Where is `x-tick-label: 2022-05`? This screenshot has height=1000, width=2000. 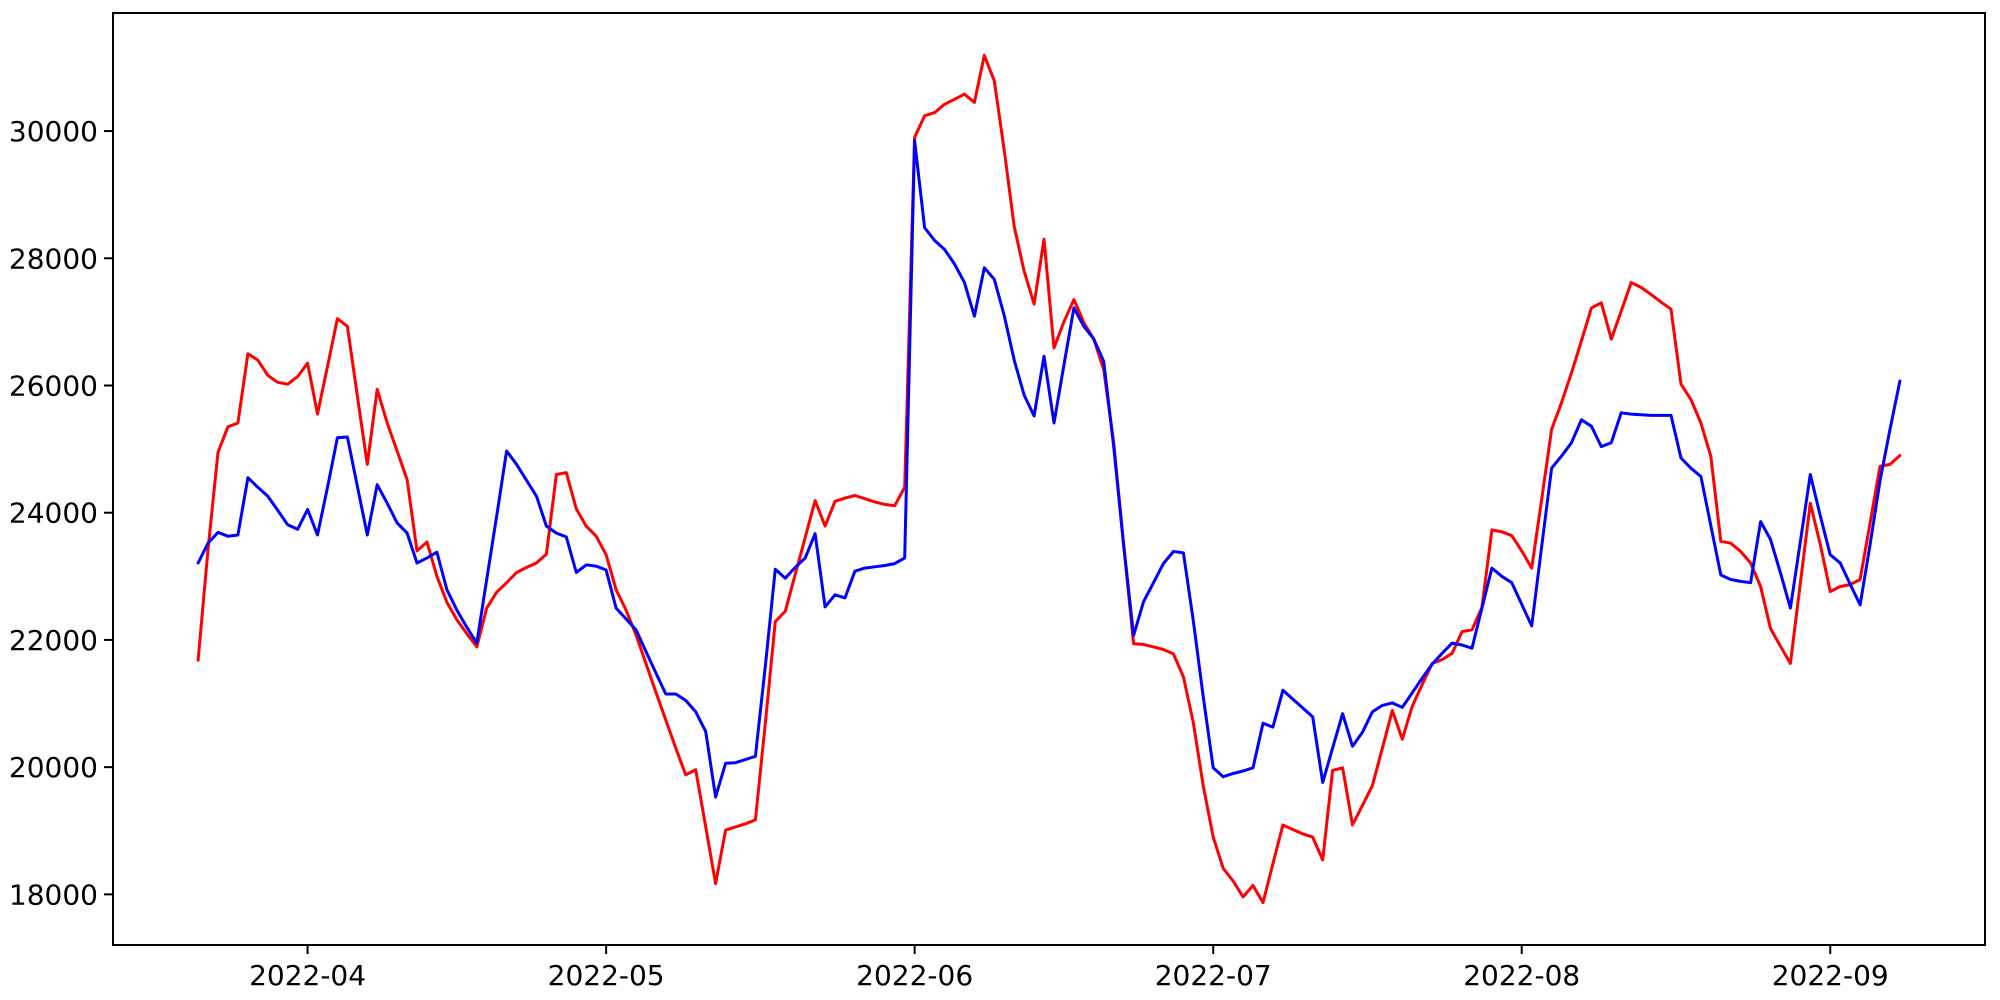 x-tick-label: 2022-05 is located at coordinates (606, 975).